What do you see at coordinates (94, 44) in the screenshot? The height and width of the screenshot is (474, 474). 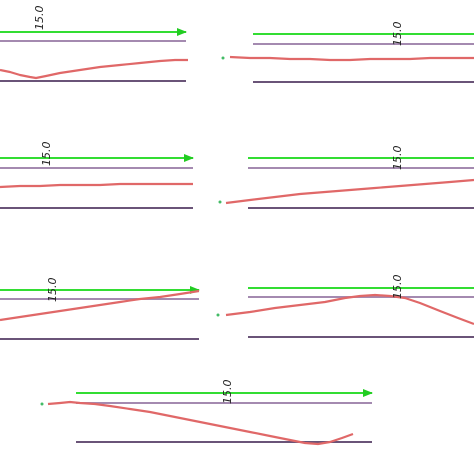 I see `panel-1: 15.0` at bounding box center [94, 44].